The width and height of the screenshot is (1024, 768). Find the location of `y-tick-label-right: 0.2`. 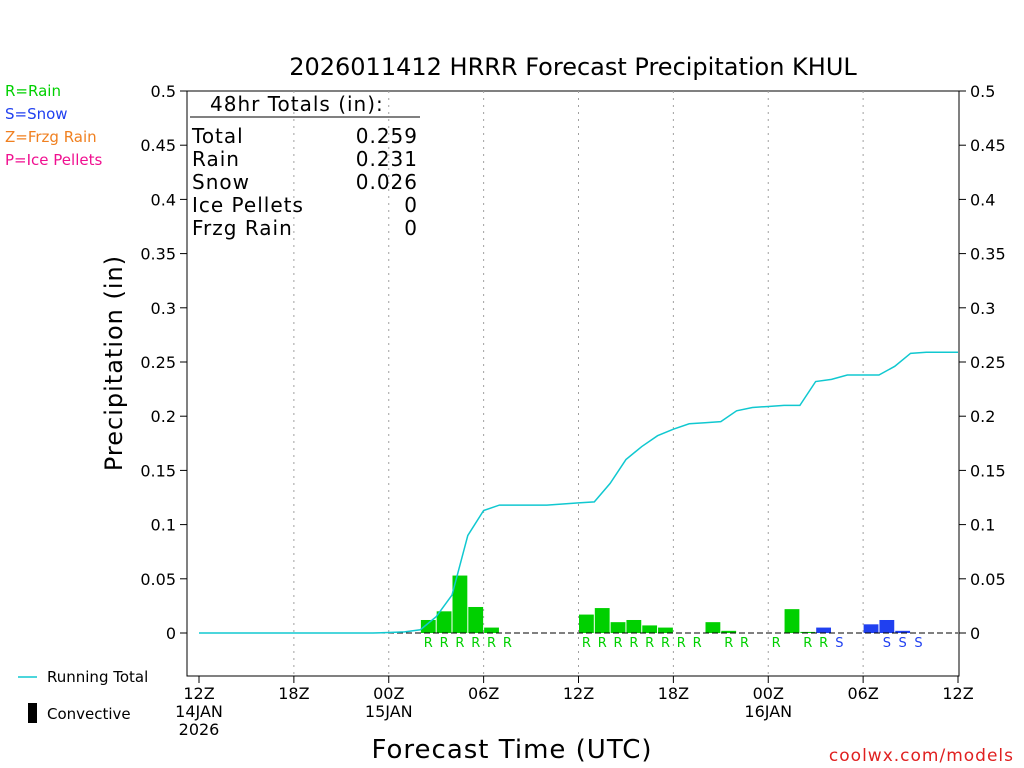

y-tick-label-right: 0.2 is located at coordinates (982, 416).